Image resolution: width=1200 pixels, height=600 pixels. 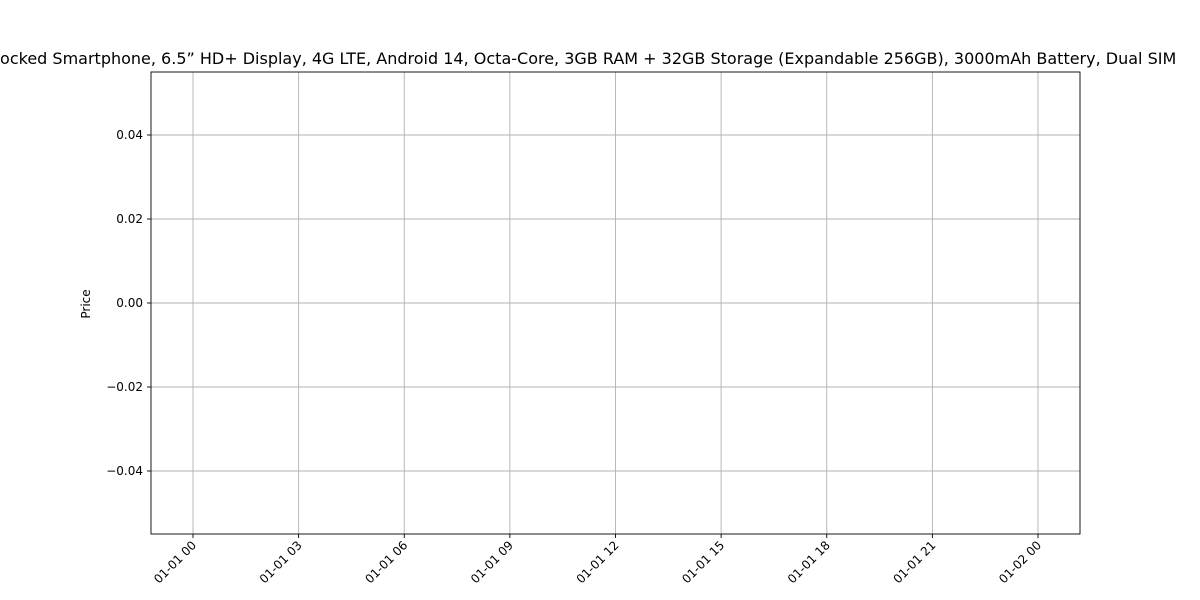 What do you see at coordinates (598, 562) in the screenshot?
I see `x-tick-label: 01-01 12` at bounding box center [598, 562].